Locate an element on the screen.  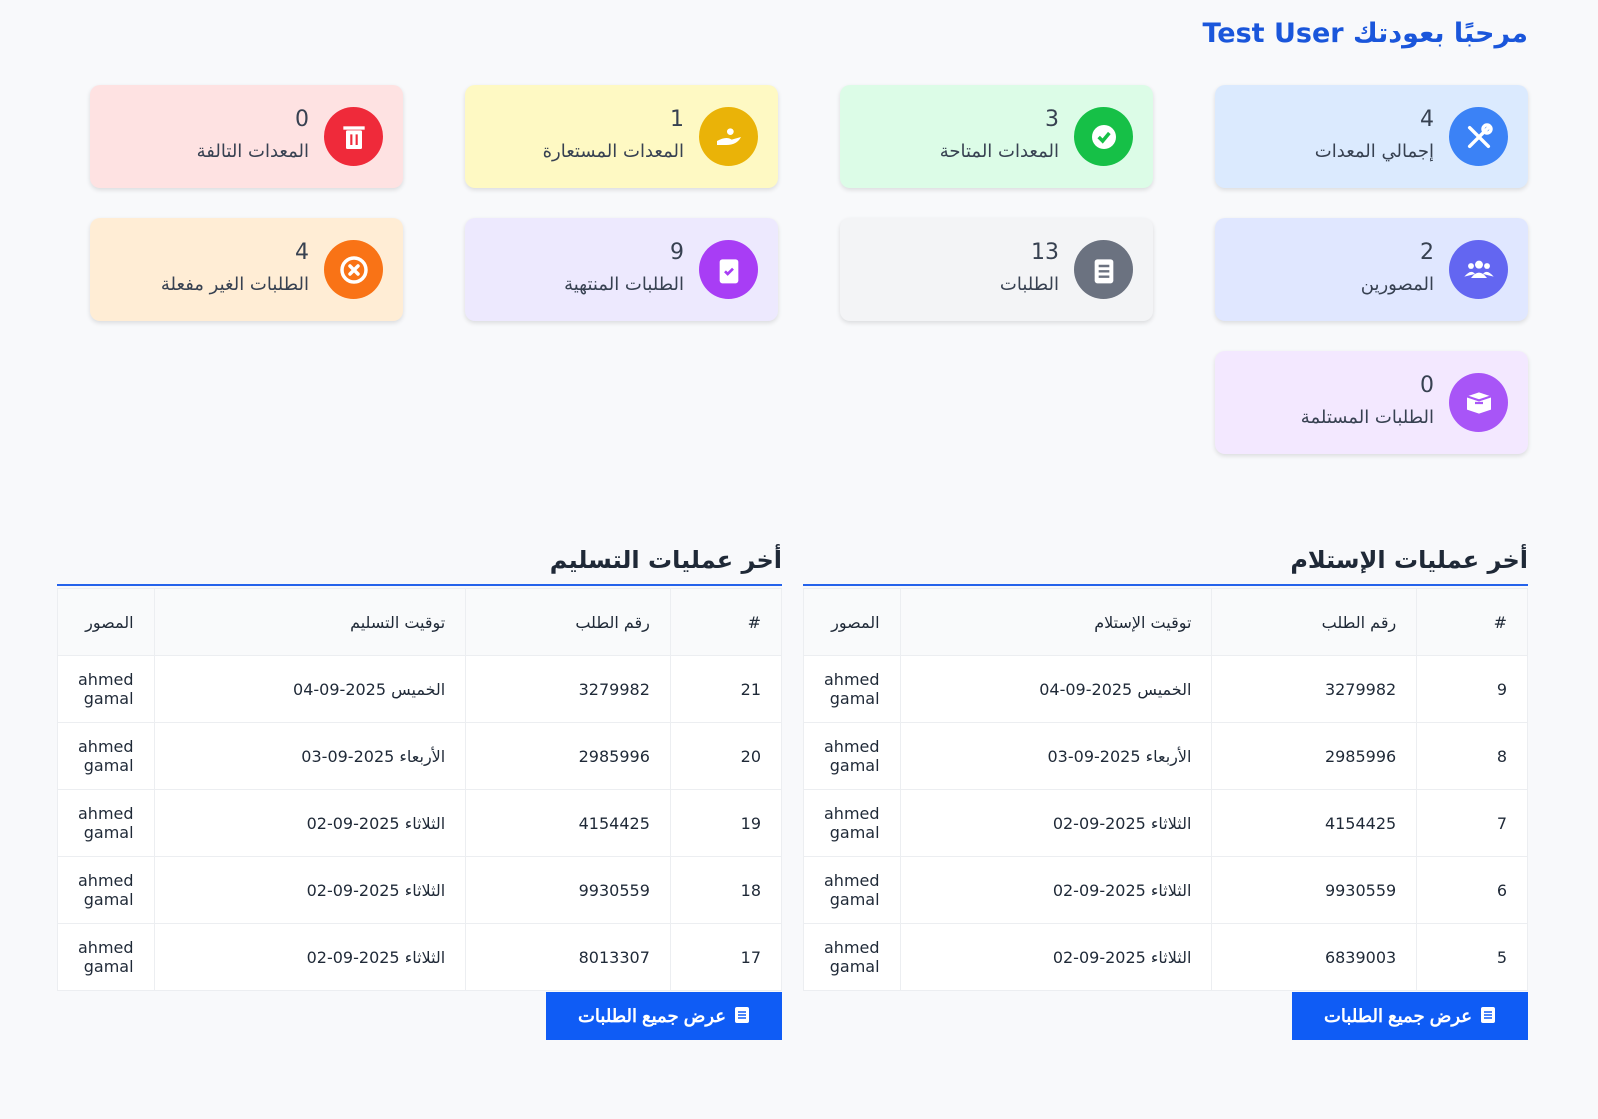
table-cell: 9 is located at coordinates (1472, 689).